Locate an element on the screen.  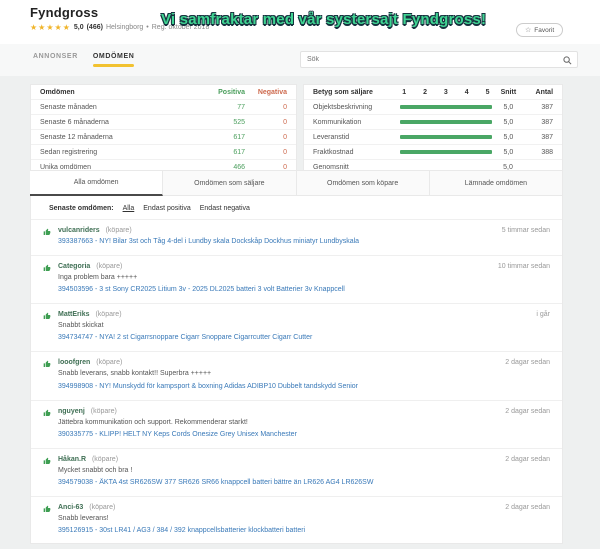
review-tab: Omdömen som köpare is located at coordinates (363, 183).